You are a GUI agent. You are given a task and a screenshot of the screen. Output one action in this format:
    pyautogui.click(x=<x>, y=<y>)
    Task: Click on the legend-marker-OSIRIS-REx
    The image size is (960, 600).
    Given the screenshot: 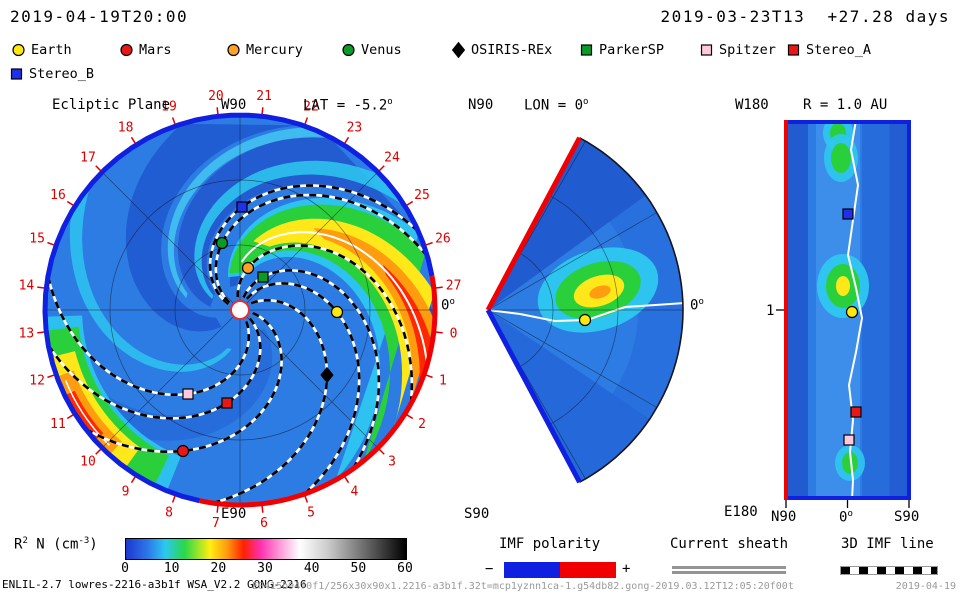 What is the action you would take?
    pyautogui.click(x=458, y=50)
    